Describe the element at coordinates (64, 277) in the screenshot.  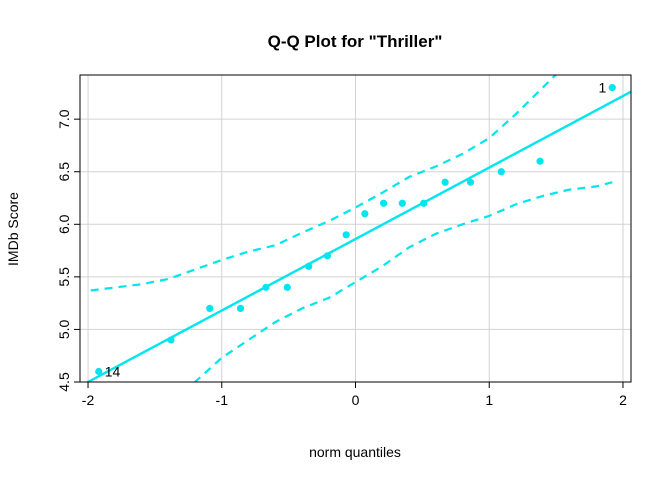
I see `y-tick-label: 5.5` at that location.